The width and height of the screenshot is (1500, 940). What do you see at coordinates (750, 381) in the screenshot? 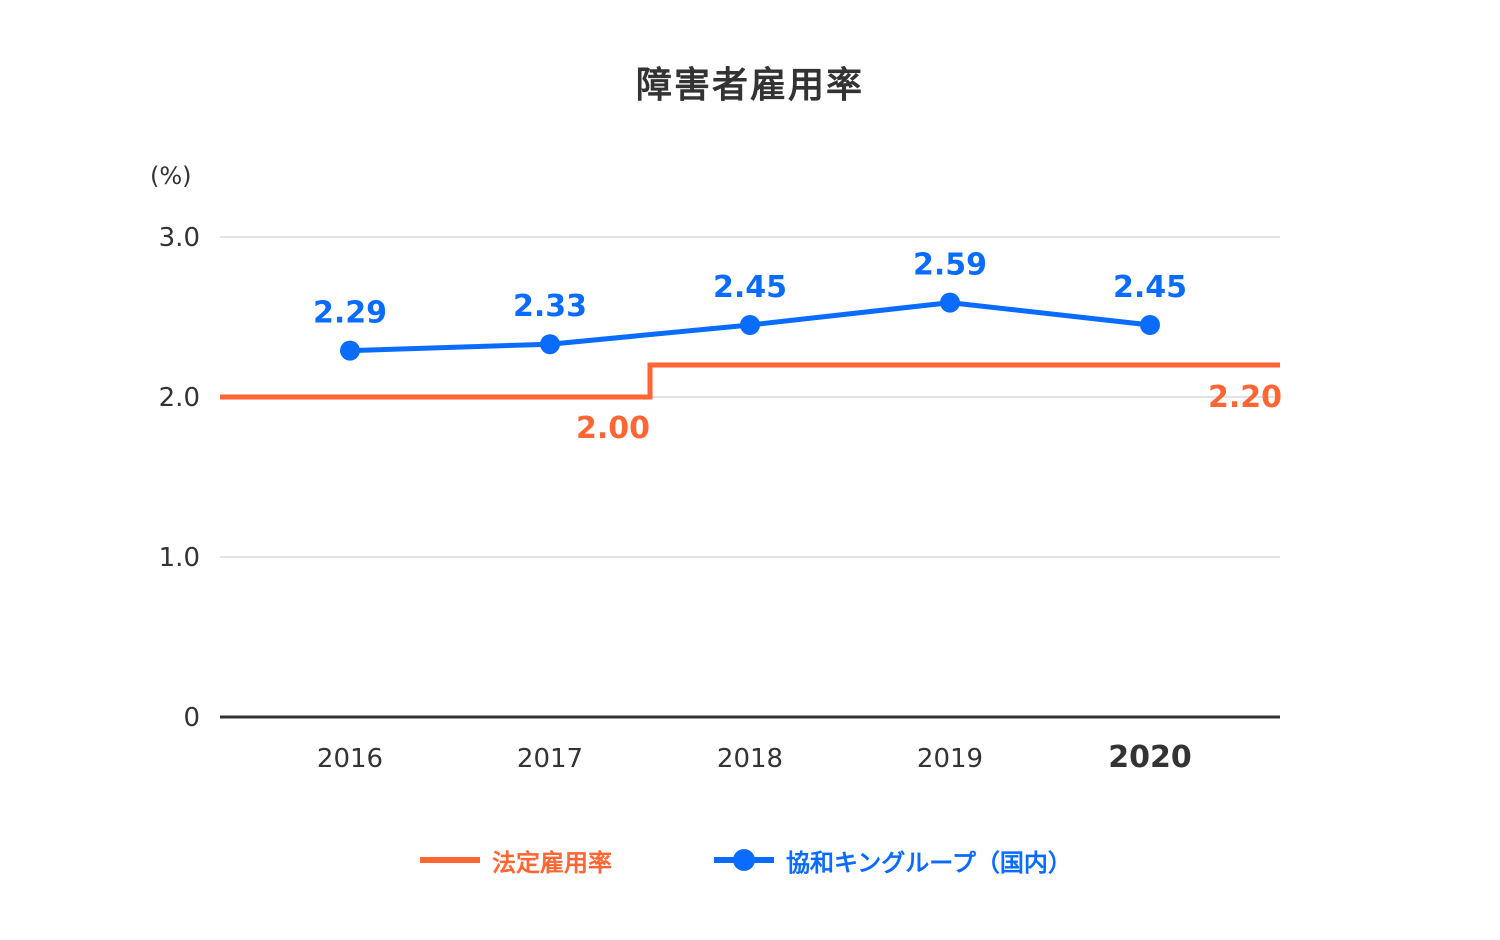
I see `legal-rate-line` at bounding box center [750, 381].